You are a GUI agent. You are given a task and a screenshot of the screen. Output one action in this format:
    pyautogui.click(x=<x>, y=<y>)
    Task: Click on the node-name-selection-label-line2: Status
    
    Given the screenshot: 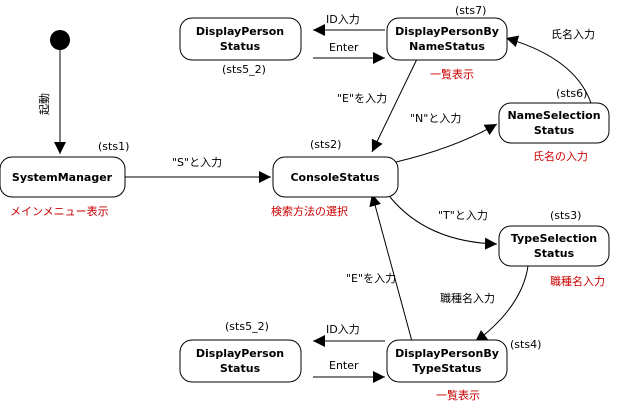 What is the action you would take?
    pyautogui.click(x=554, y=130)
    